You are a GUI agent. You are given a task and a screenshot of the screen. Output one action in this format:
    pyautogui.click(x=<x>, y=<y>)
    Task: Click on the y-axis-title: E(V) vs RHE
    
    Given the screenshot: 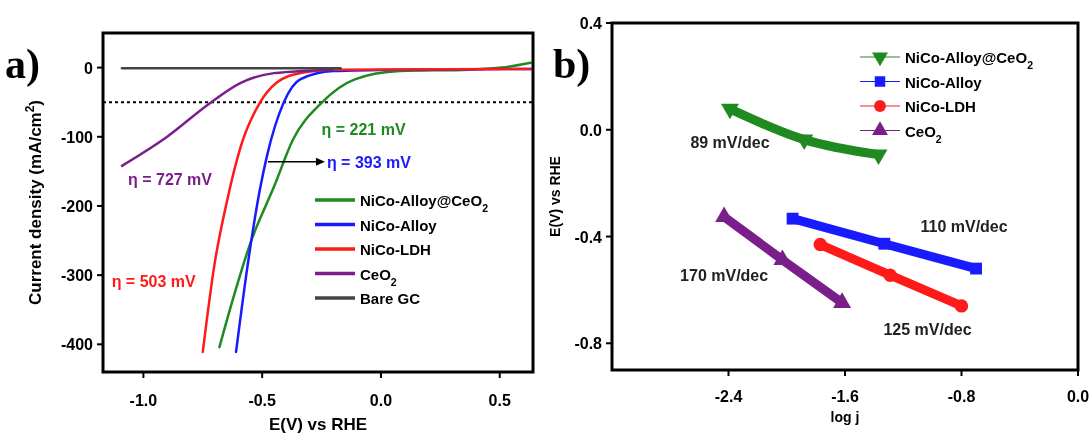 What is the action you would take?
    pyautogui.click(x=555, y=196)
    